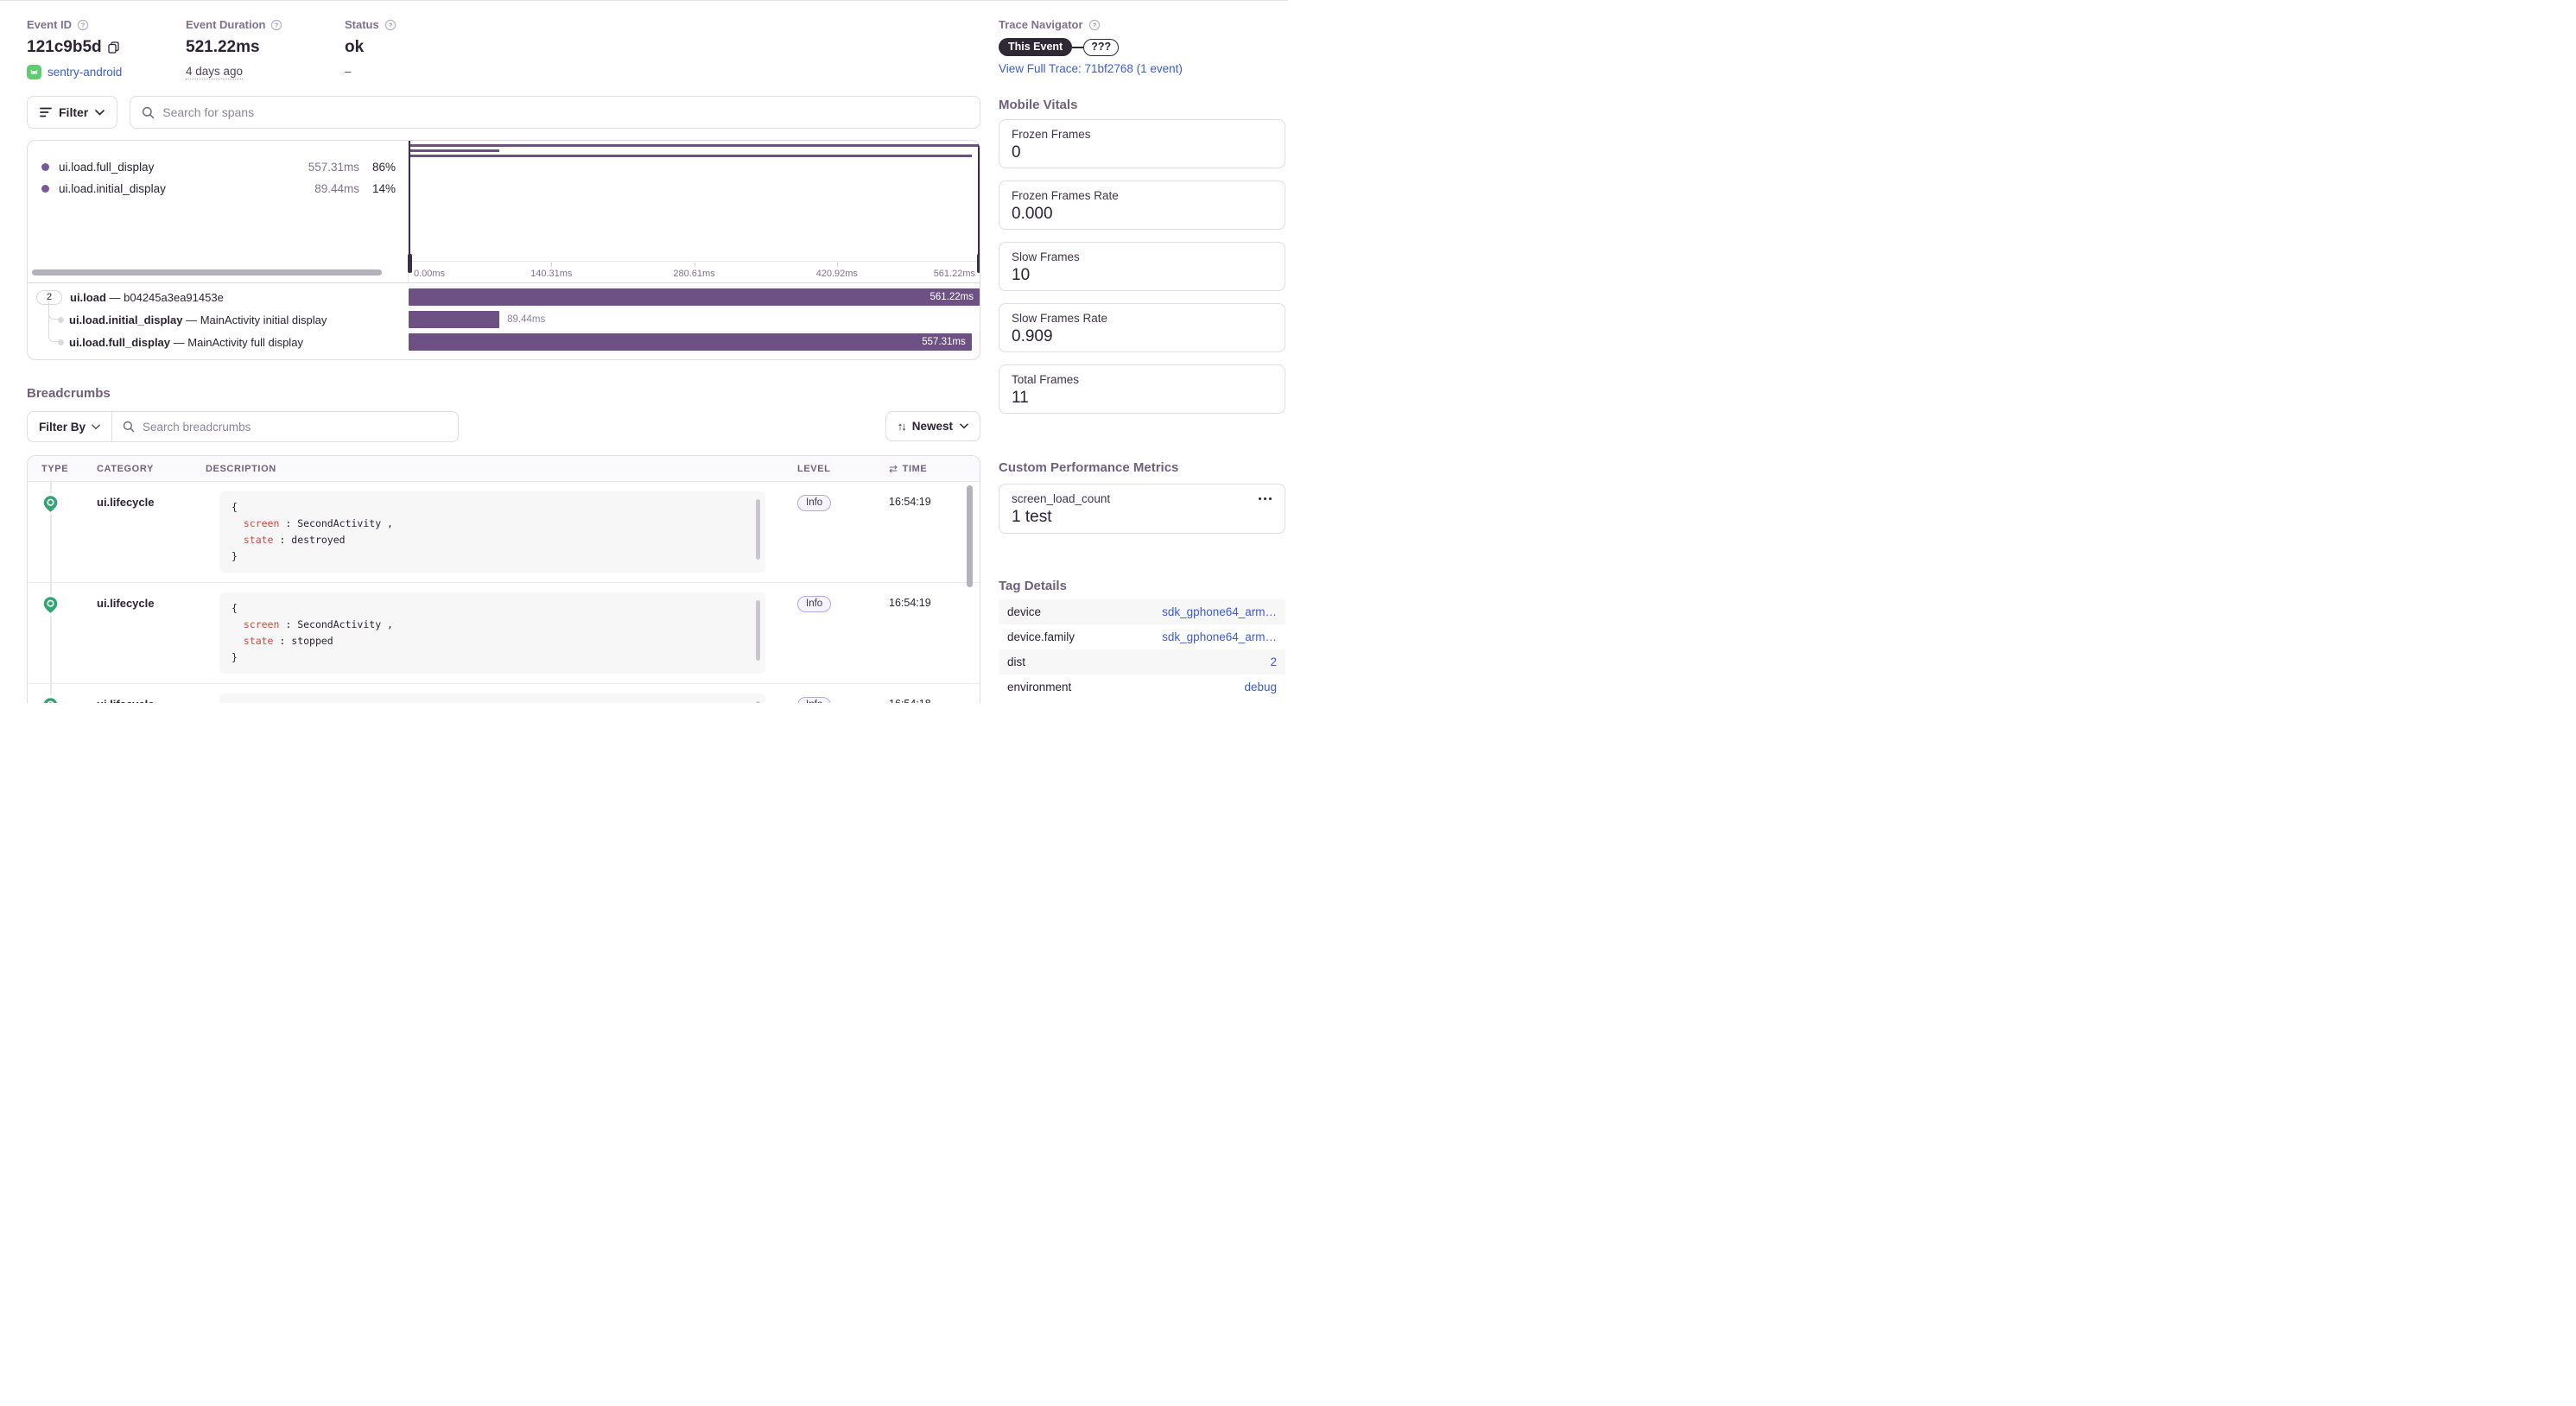 This screenshot has height=1406, width=2576. I want to click on breadcrumb-code-block: {, so click(492, 698).